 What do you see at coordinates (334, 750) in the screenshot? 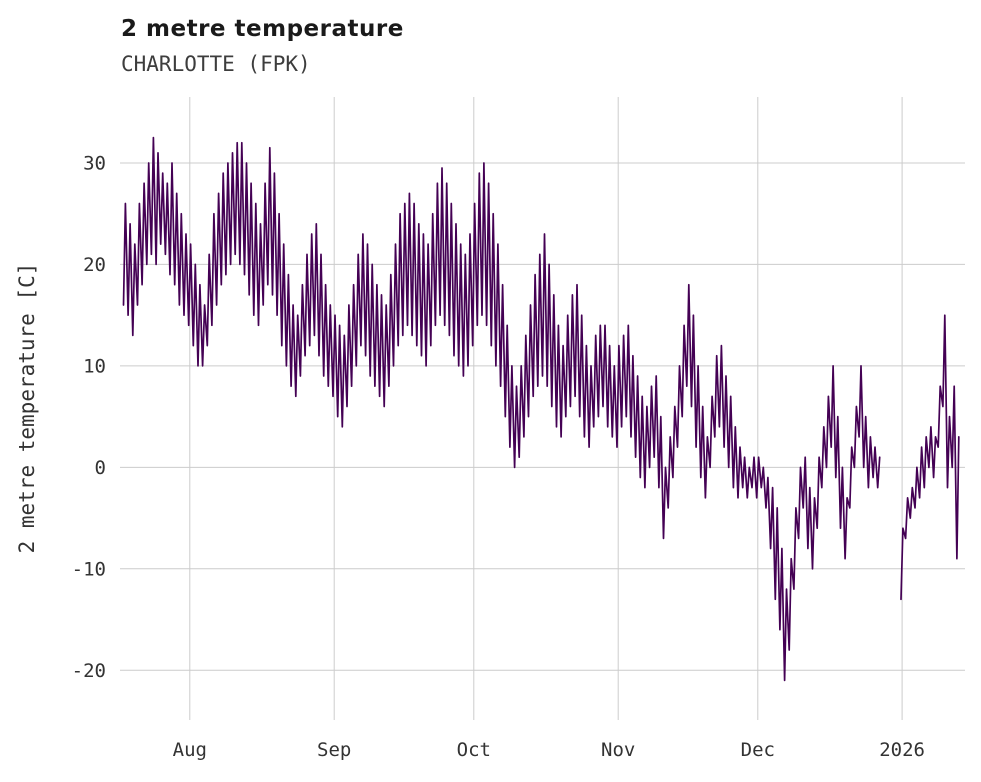
I see `x-tick-label: Sep` at bounding box center [334, 750].